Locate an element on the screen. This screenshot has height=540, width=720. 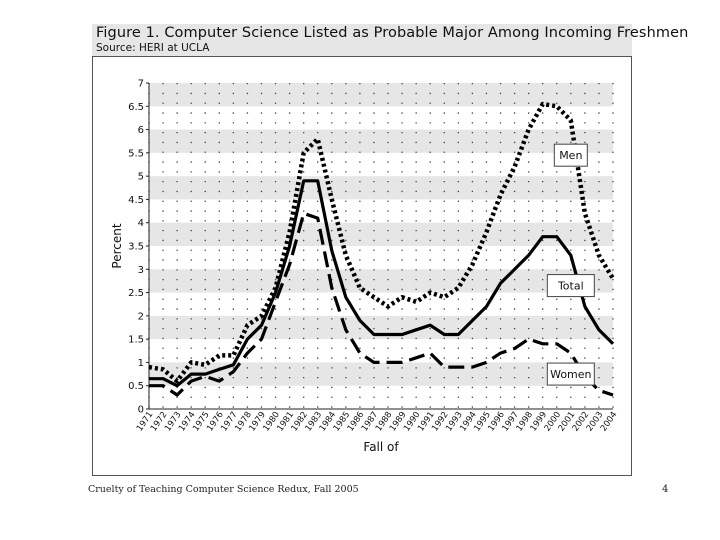
y-tick-label: 3 is located at coordinates (141, 270).